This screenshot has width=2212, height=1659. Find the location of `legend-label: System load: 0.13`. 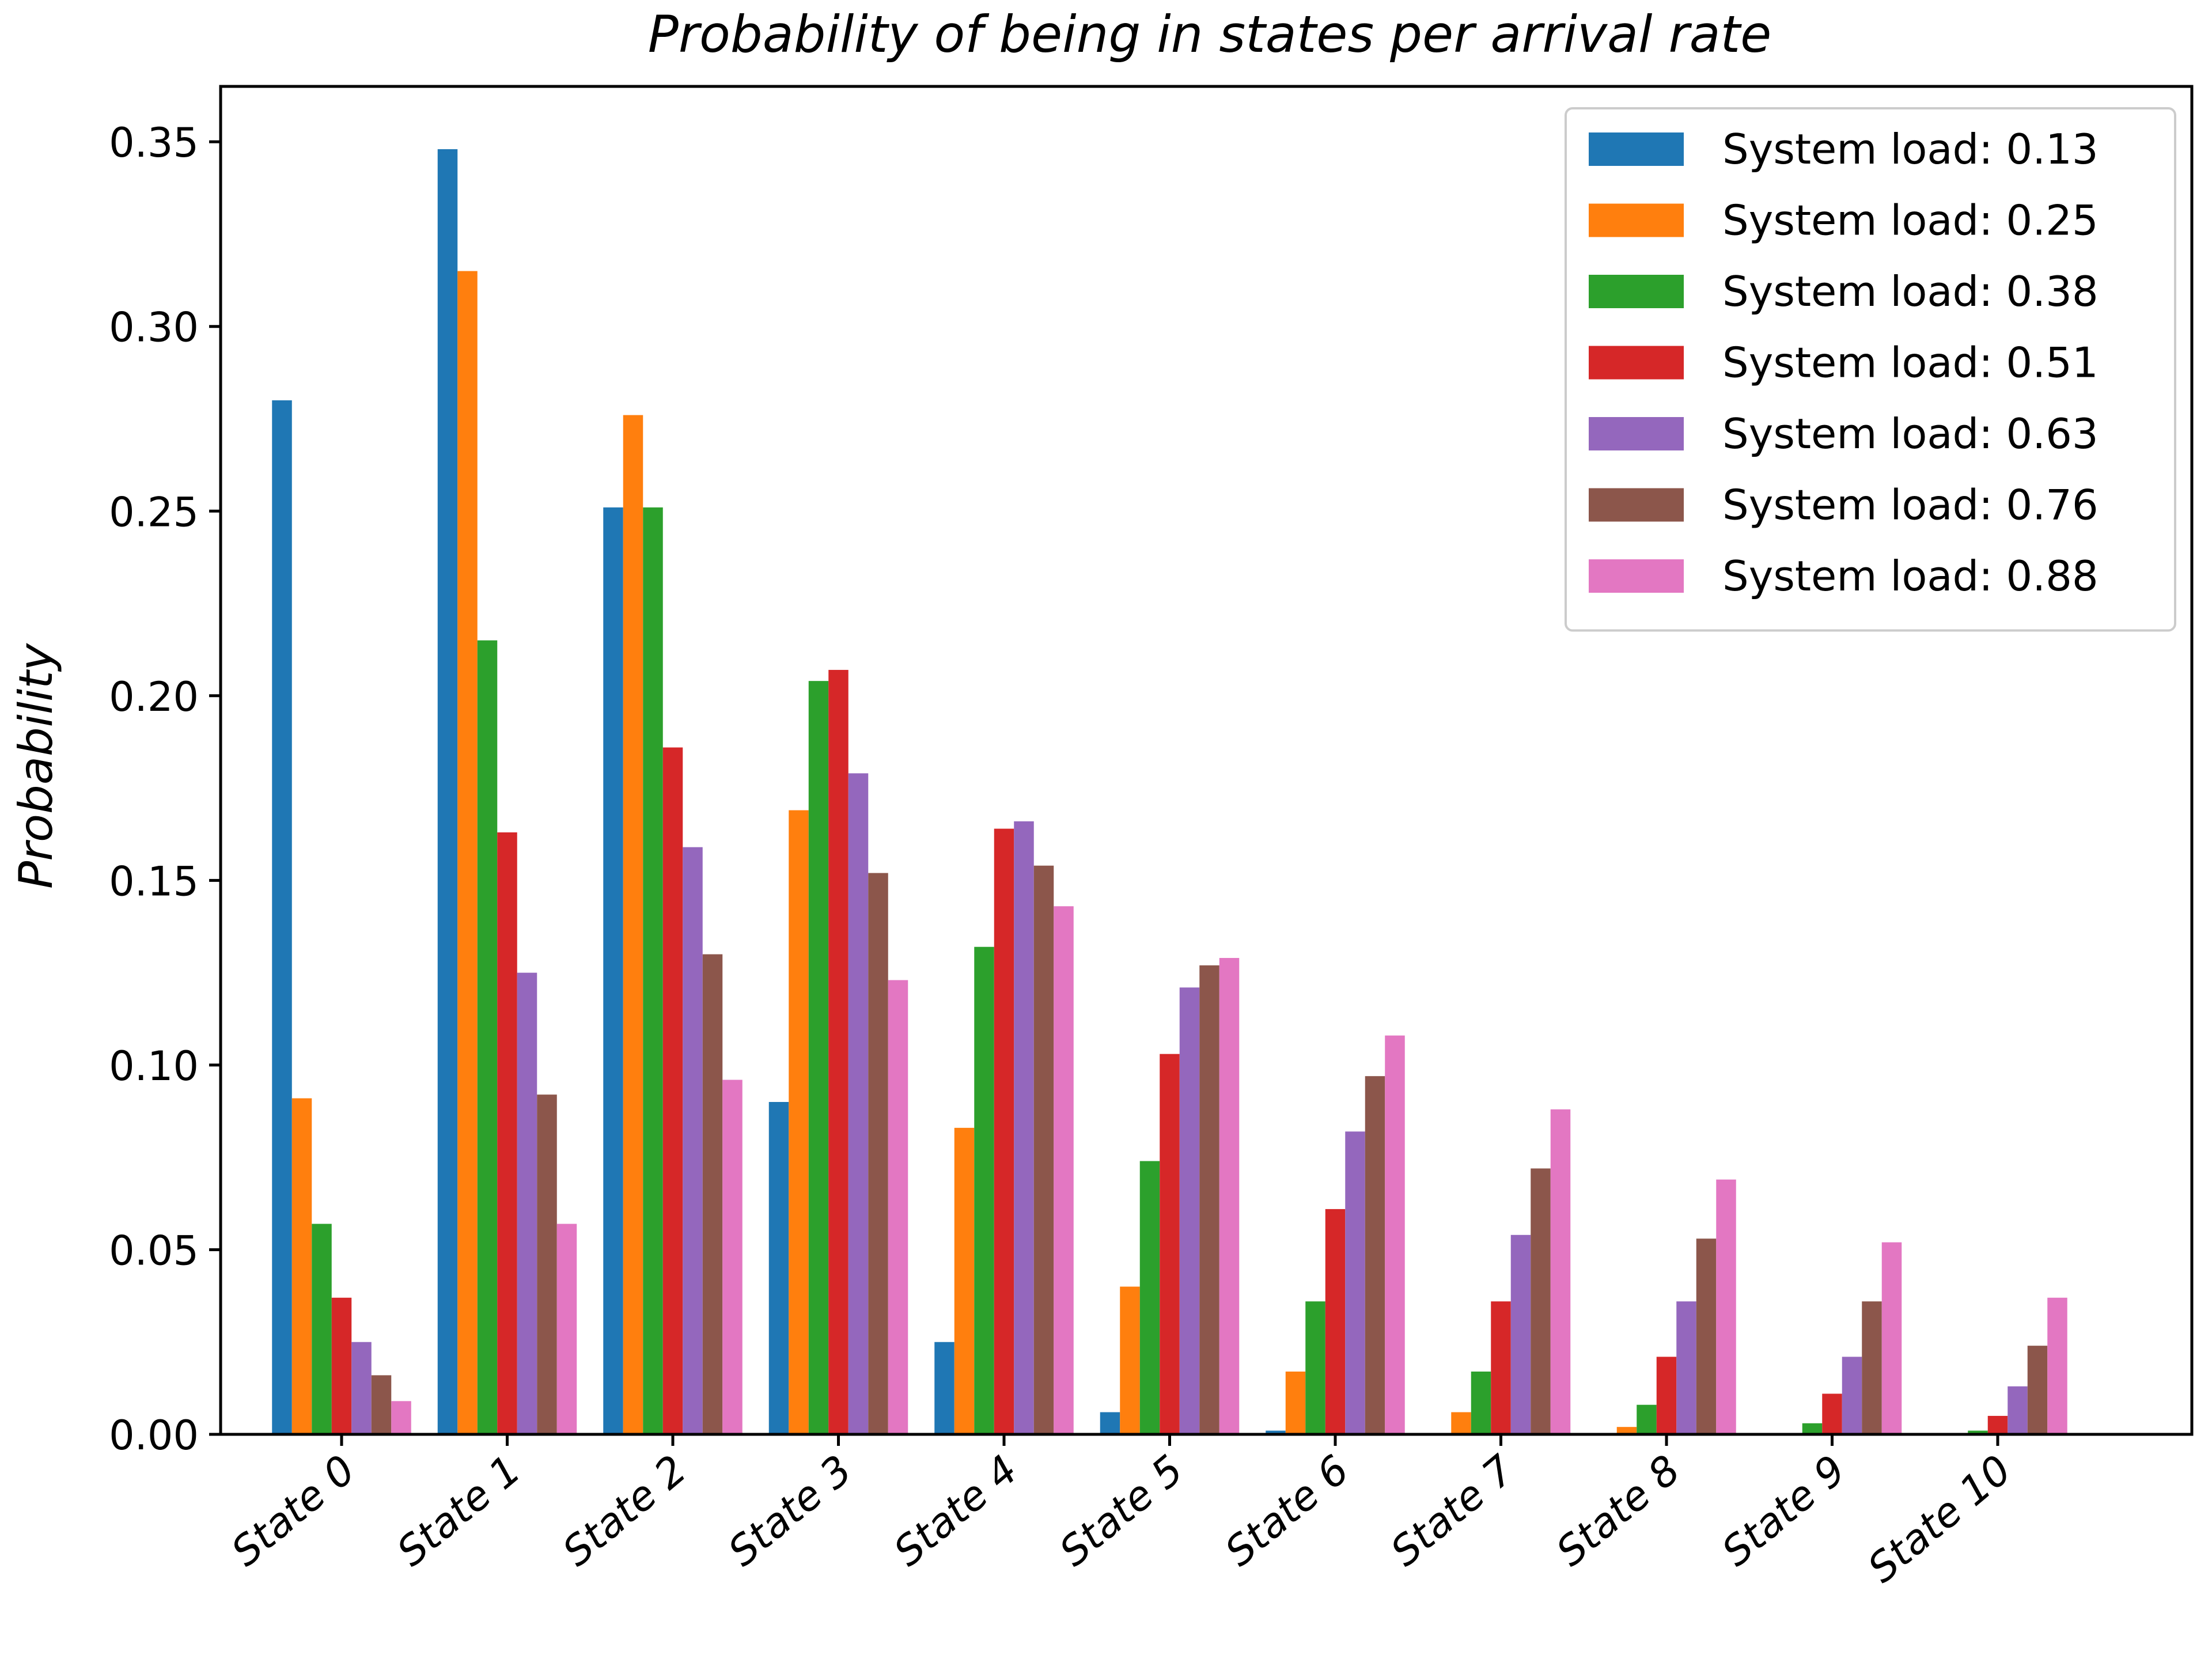

legend-label: System load: 0.13 is located at coordinates (1910, 149).